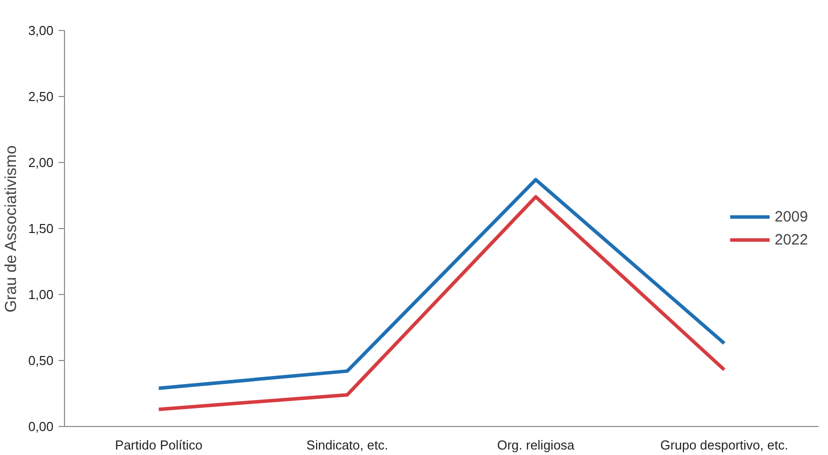  What do you see at coordinates (11, 229) in the screenshot?
I see `y-axis-title: Grau de Associativismo` at bounding box center [11, 229].